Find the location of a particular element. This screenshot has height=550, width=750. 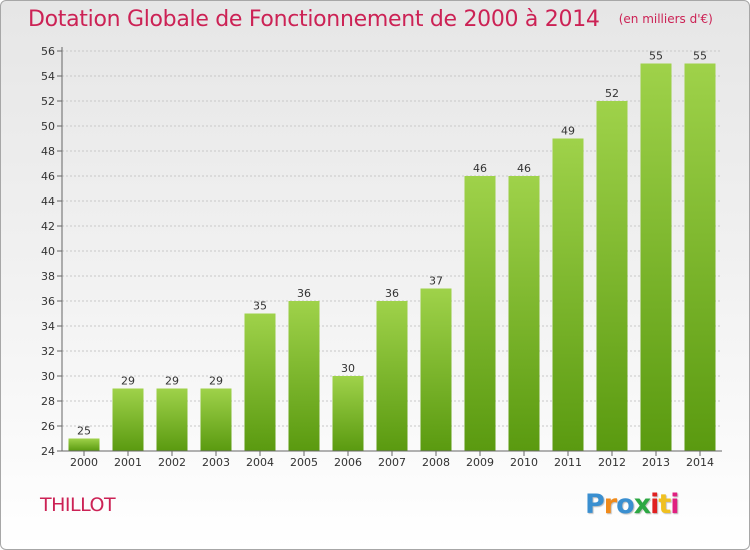

unit-note: (en milliers d'€) is located at coordinates (665, 19).